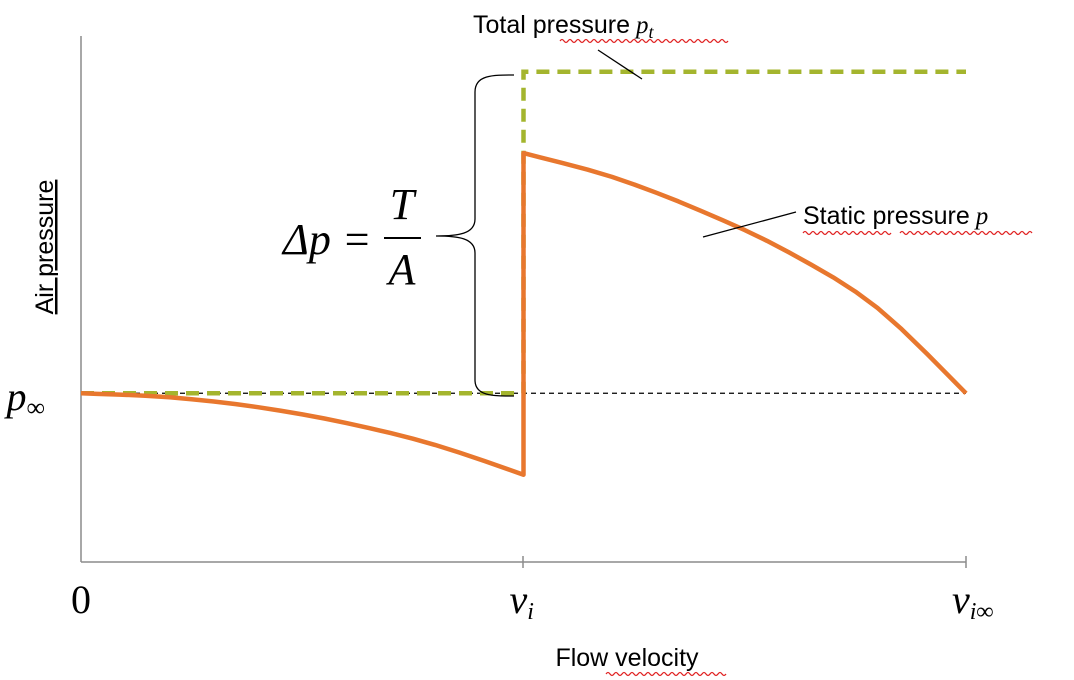 This screenshot has width=1074, height=680. What do you see at coordinates (475, 235) in the screenshot?
I see `delta-p-brace` at bounding box center [475, 235].